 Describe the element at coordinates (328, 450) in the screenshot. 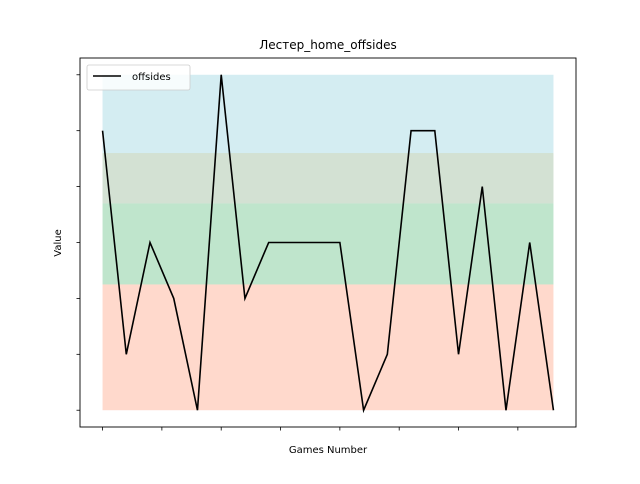

I see `x-axis-label: Games Number` at that location.